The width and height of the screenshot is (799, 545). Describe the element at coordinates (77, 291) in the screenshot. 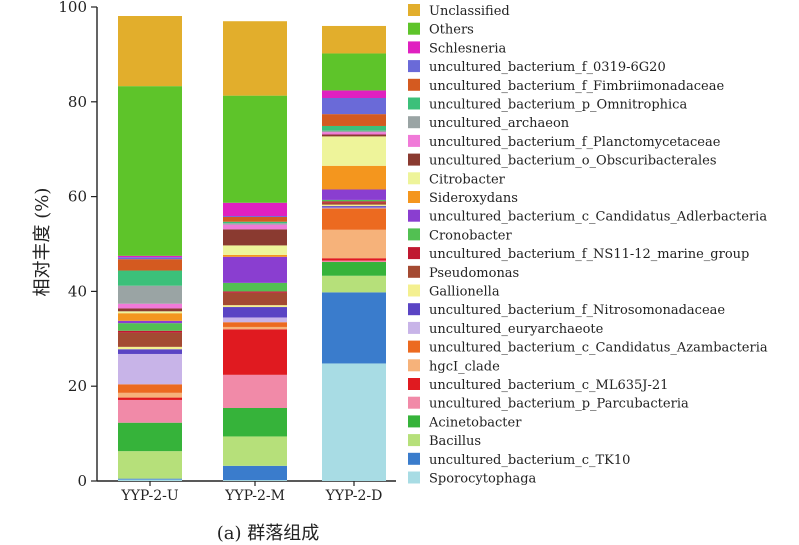

I see `y-tick-label: 40` at that location.